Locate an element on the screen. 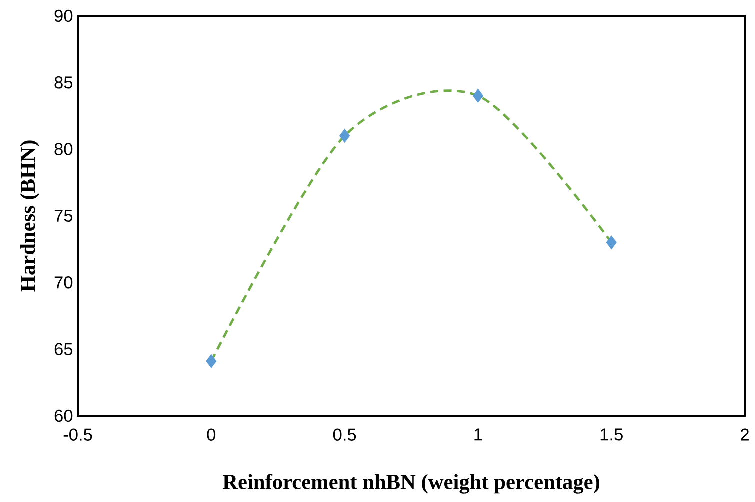 This screenshot has height=502, width=755. x-tick-label: 1 is located at coordinates (478, 434).